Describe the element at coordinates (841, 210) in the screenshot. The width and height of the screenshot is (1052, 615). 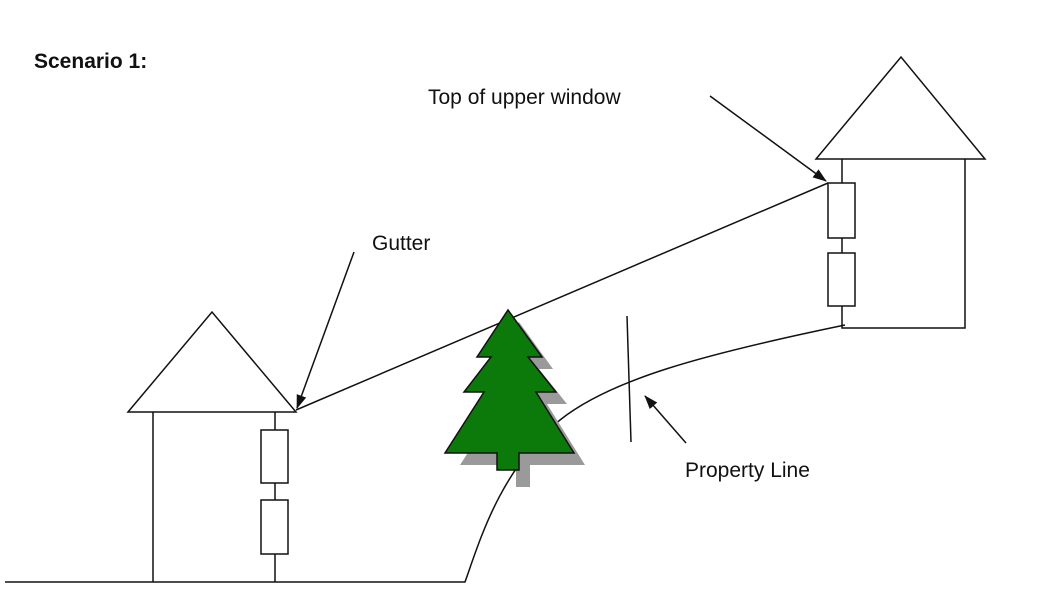
I see `upper-house-upper-window` at that location.